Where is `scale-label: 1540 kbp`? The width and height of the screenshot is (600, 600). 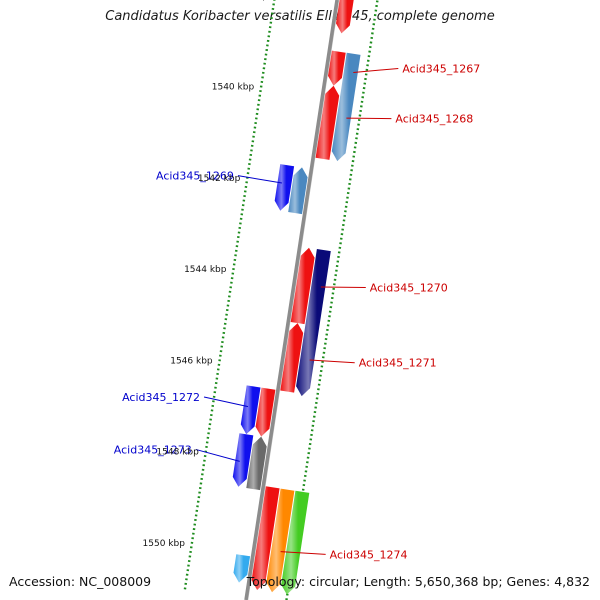 scale-label: 1540 kbp is located at coordinates (233, 88).